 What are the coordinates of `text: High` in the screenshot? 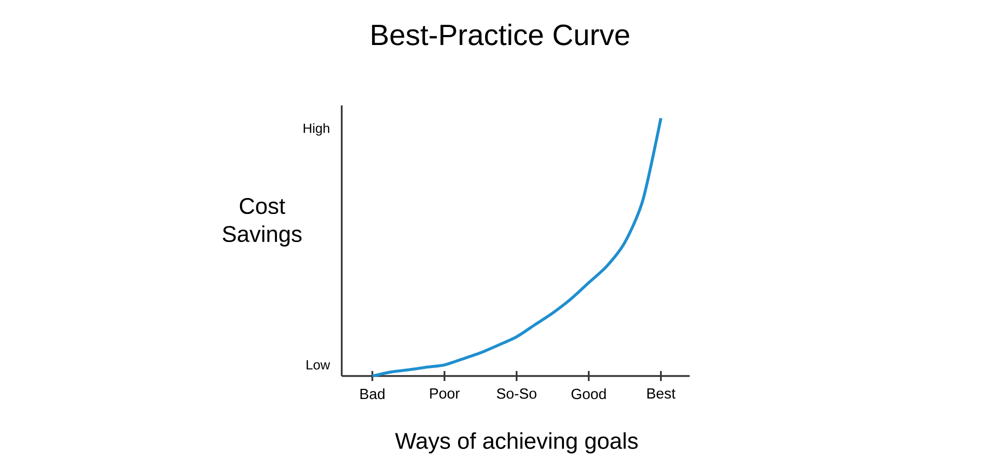 It's located at (317, 129).